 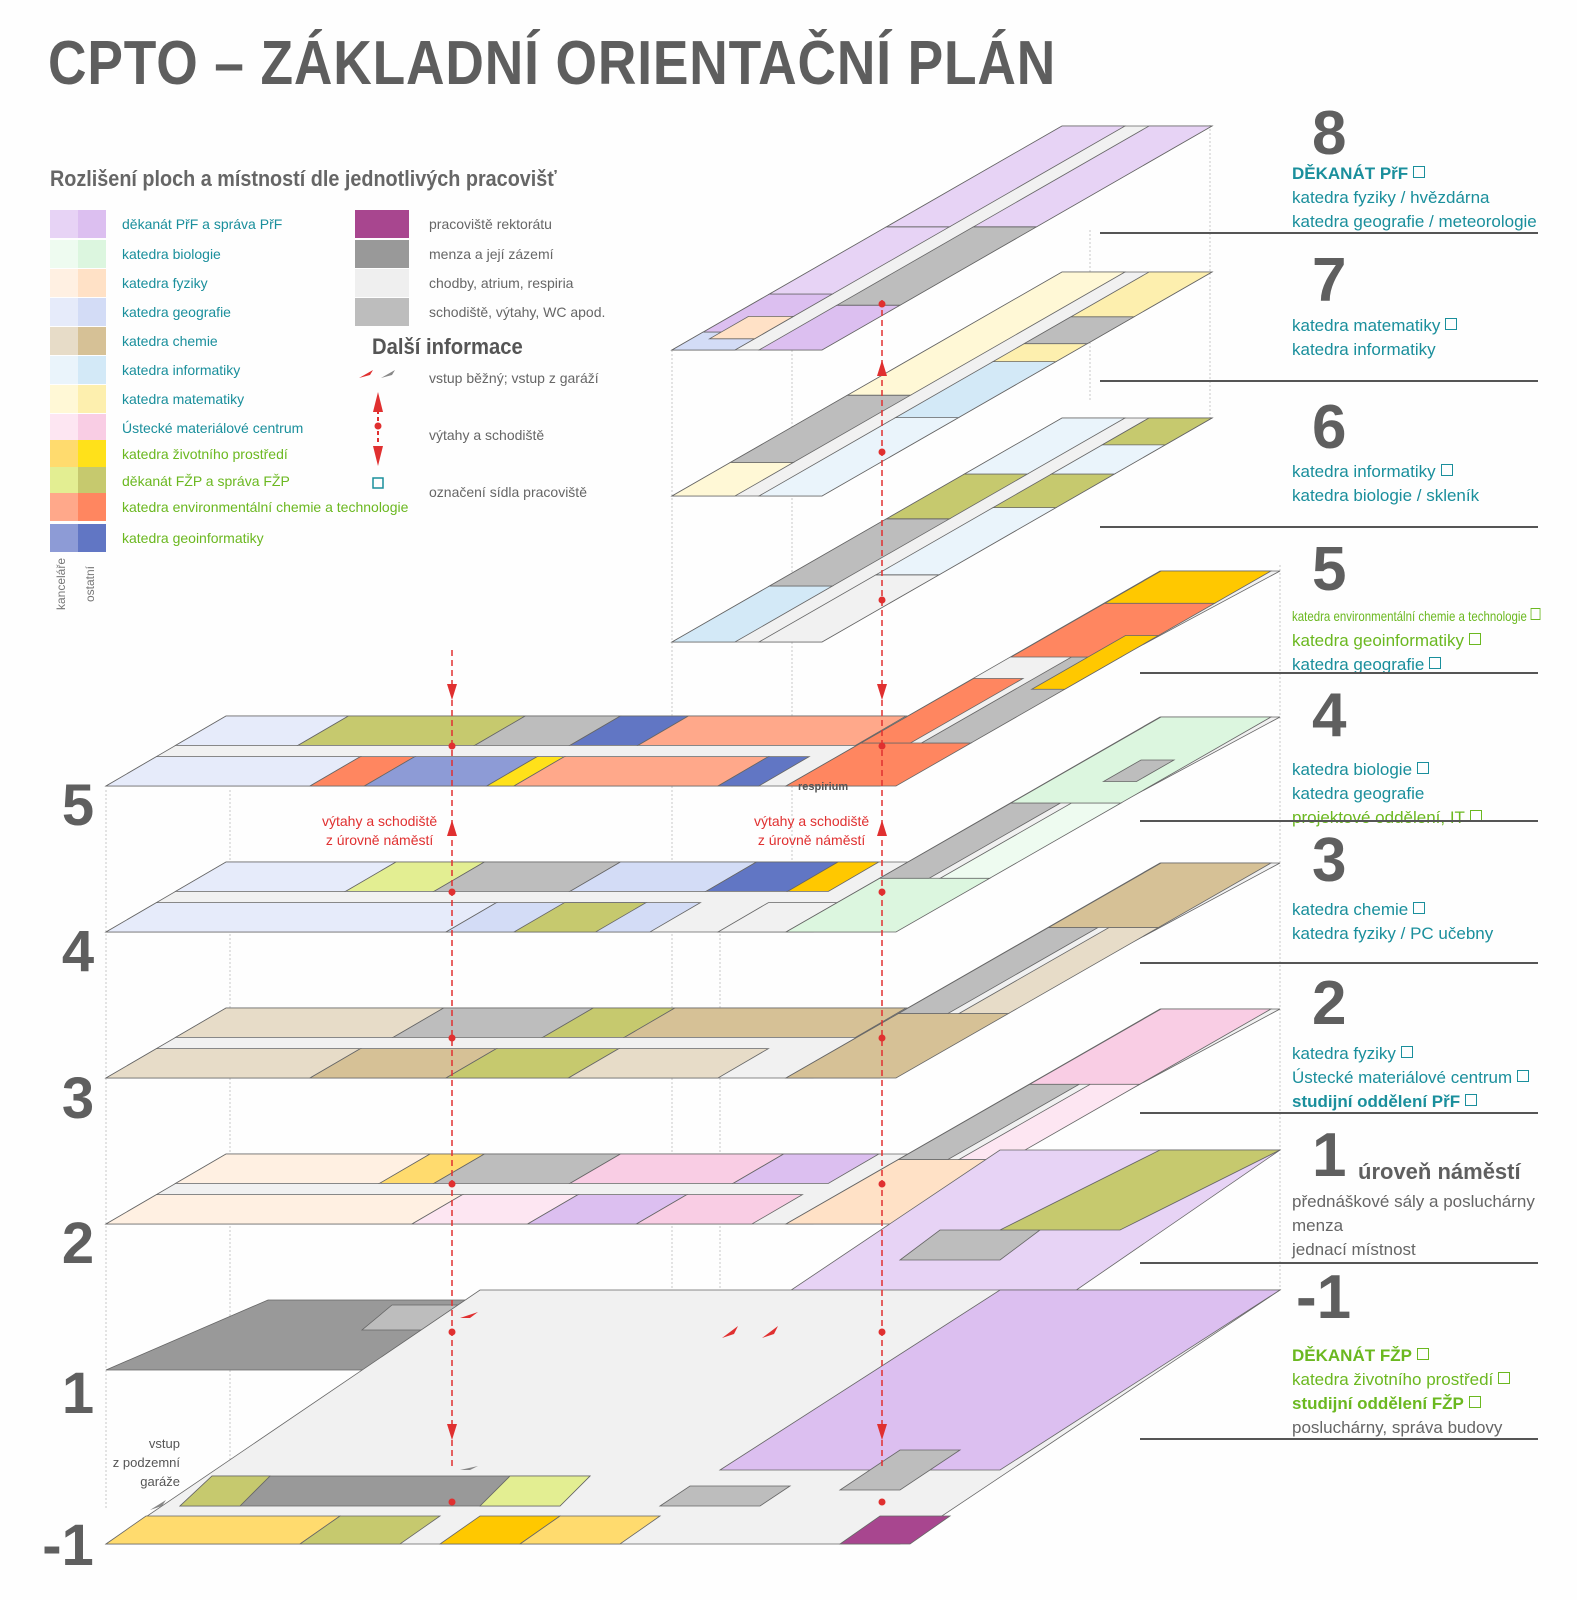 I want to click on legend-label: katedra matematiky, so click(x=183, y=399).